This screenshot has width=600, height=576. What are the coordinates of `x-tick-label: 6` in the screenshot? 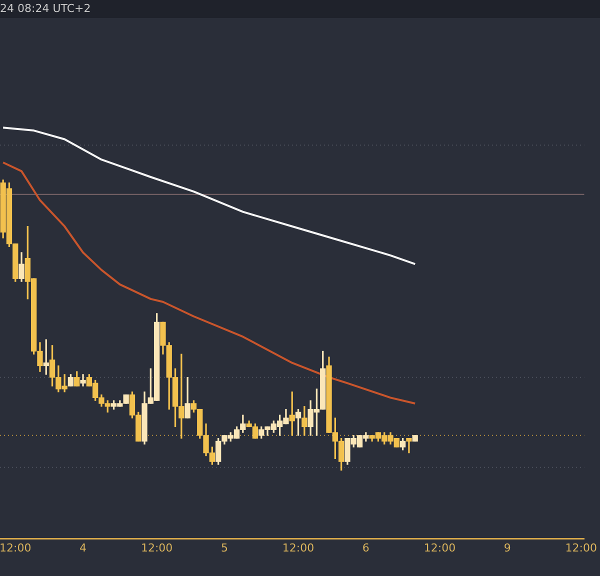 It's located at (366, 547).